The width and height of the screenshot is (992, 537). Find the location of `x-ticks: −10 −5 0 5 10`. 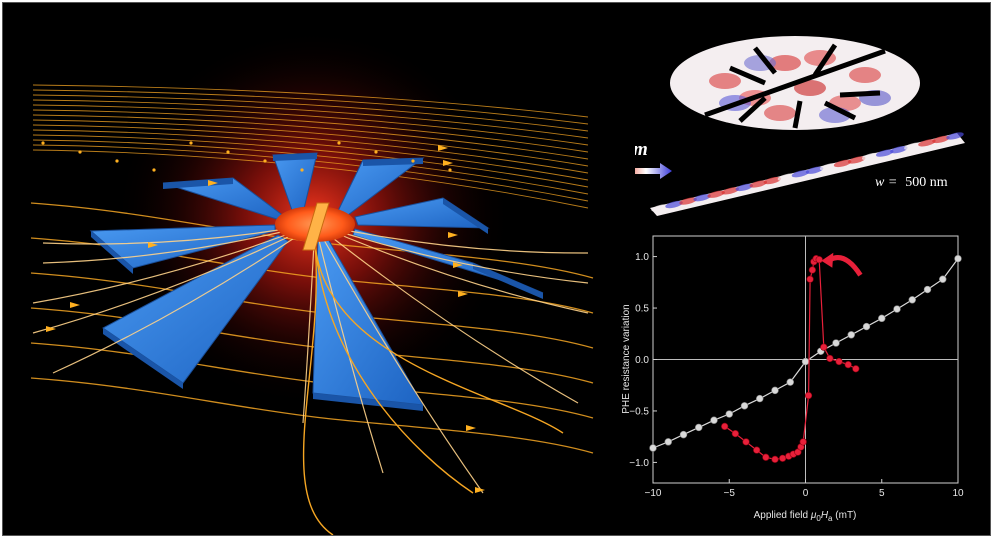

x-ticks: −10 −5 0 5 10 is located at coordinates (804, 489).